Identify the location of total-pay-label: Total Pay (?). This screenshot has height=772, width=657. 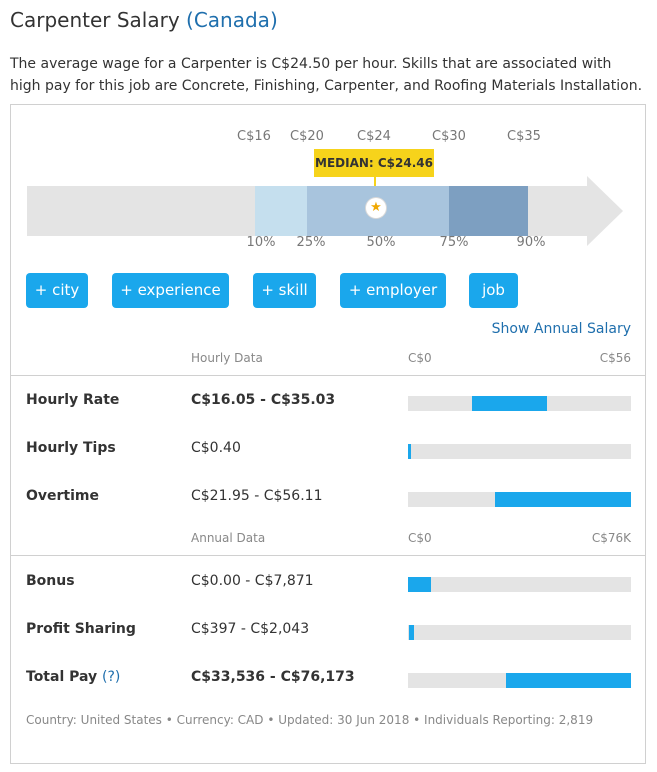
(73, 677).